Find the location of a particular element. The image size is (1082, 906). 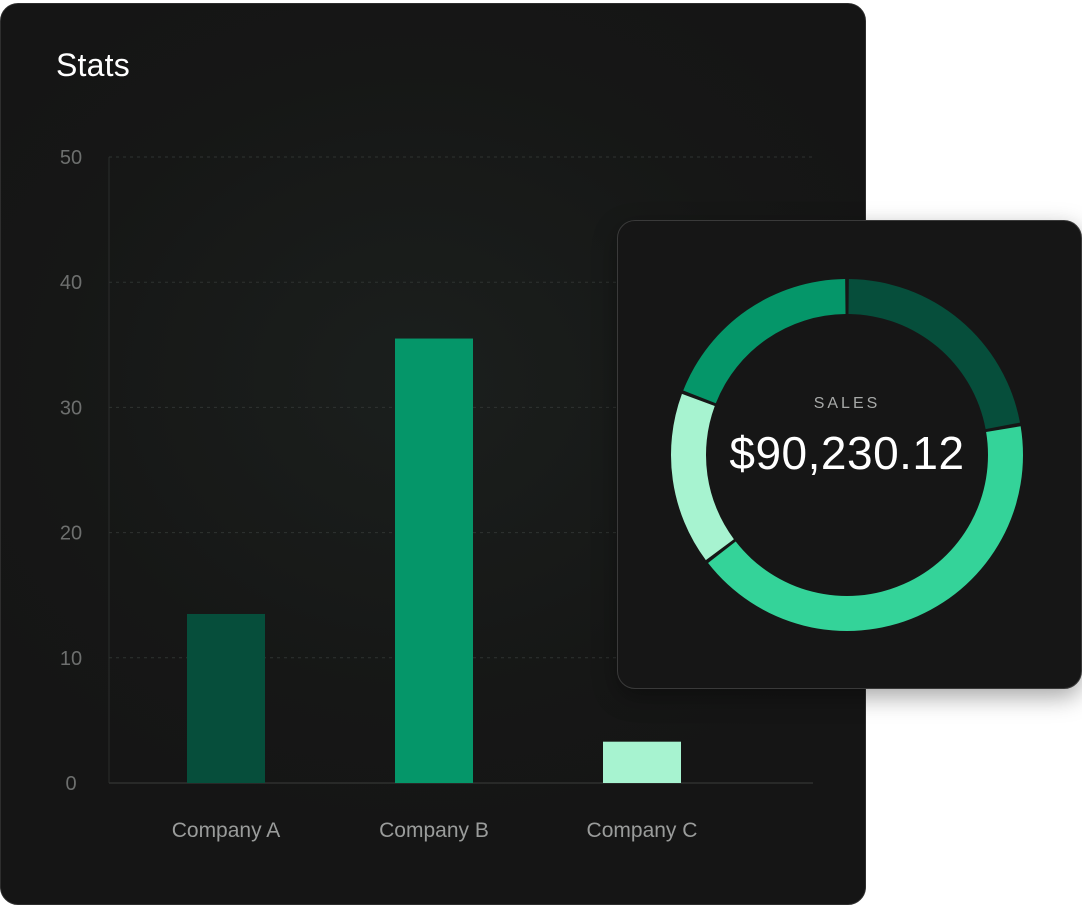

sales-label: SALES is located at coordinates (847, 403).